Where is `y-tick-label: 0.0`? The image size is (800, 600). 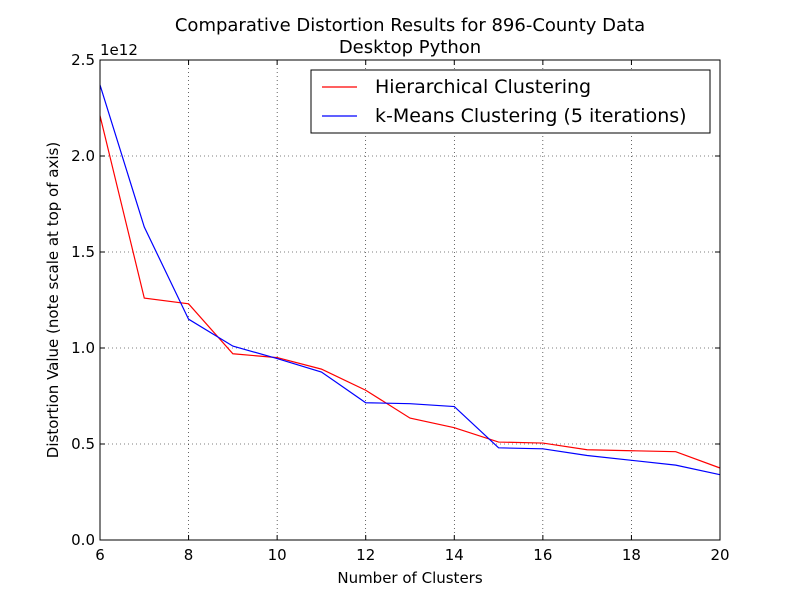
y-tick-label: 0.0 is located at coordinates (83, 540).